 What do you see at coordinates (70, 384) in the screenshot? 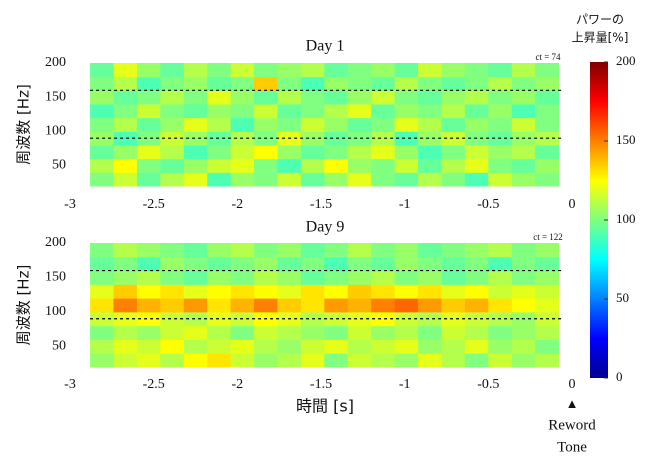
I see `x-tick-label: -3` at bounding box center [70, 384].